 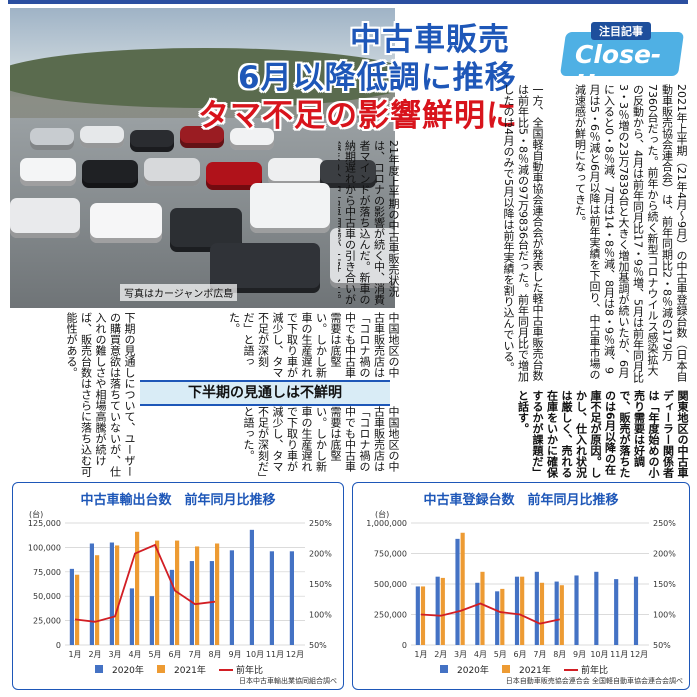 I want to click on close-up-badge: 注目記事 Close-Up, so click(x=615, y=60).